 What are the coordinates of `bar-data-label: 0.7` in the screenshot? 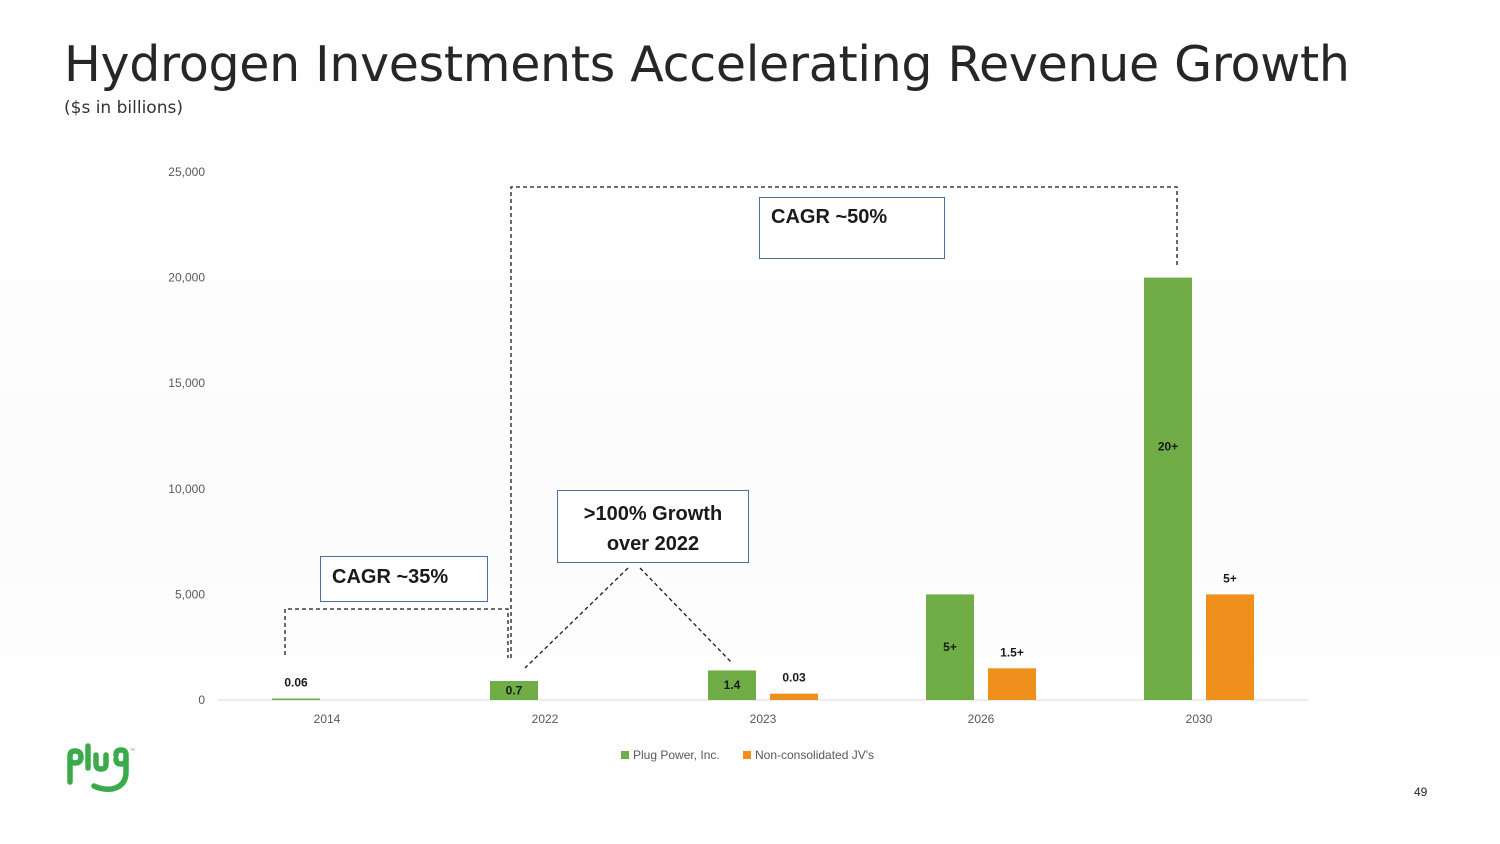 It's located at (514, 690).